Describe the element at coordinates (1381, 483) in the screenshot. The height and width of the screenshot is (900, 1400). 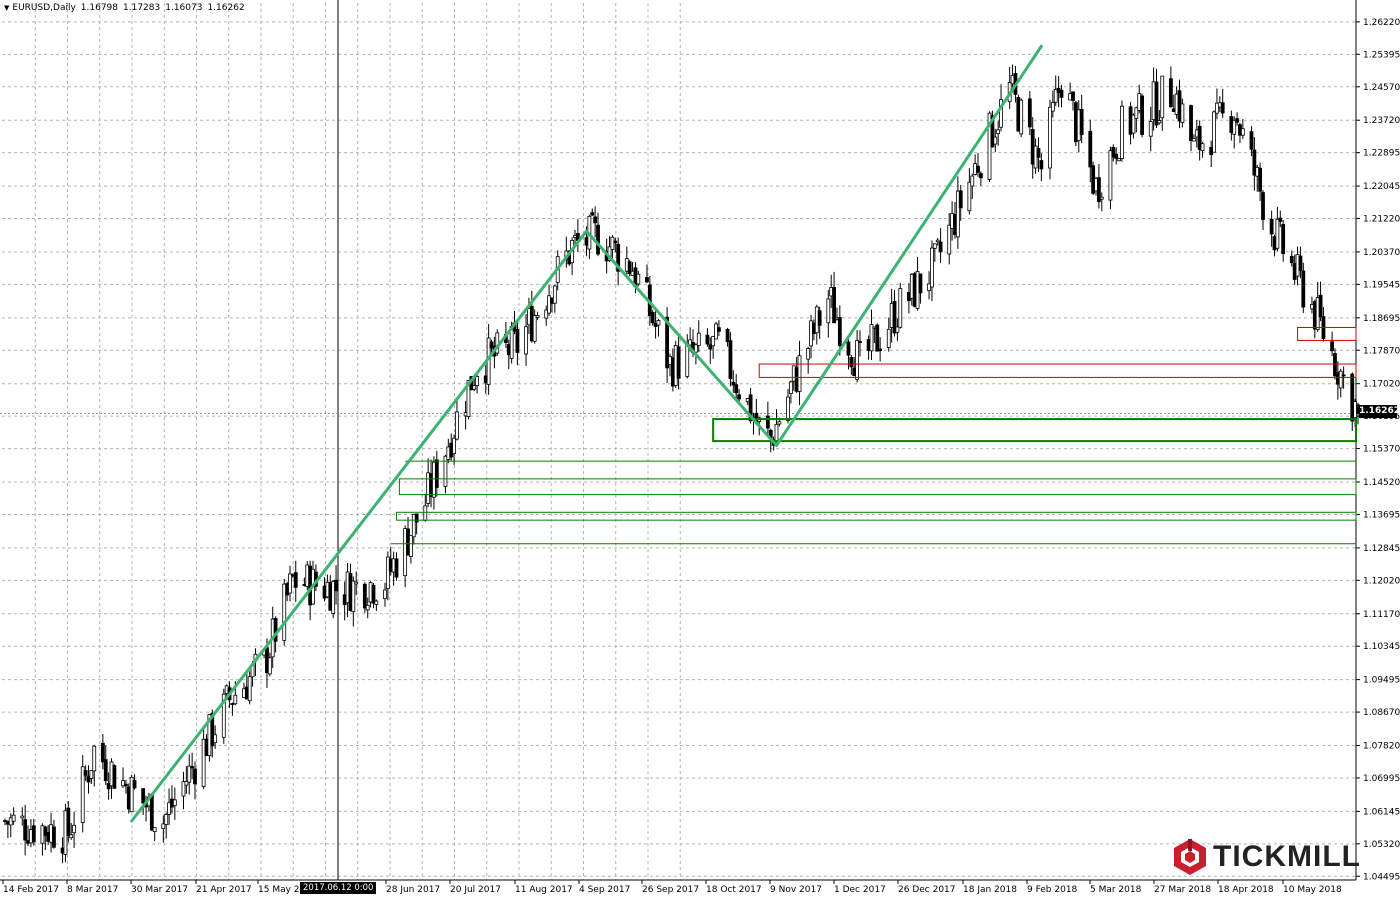
I see `y-tick-label: 1.14520` at that location.